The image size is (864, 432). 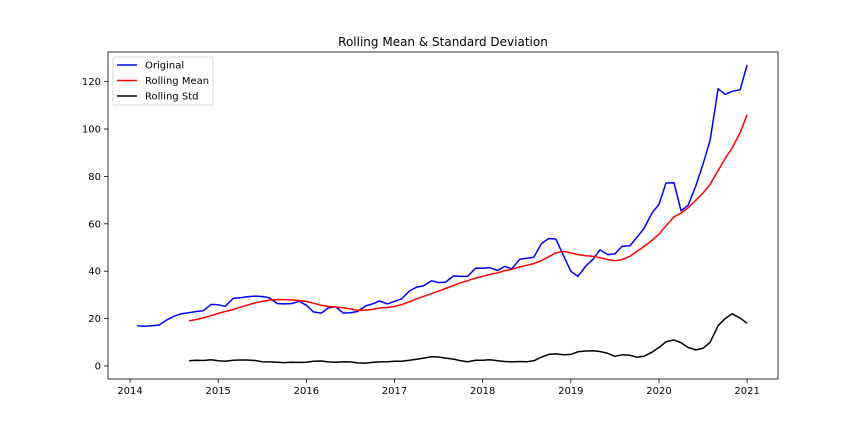 I want to click on legend-label: Rolling Std, so click(x=171, y=97).